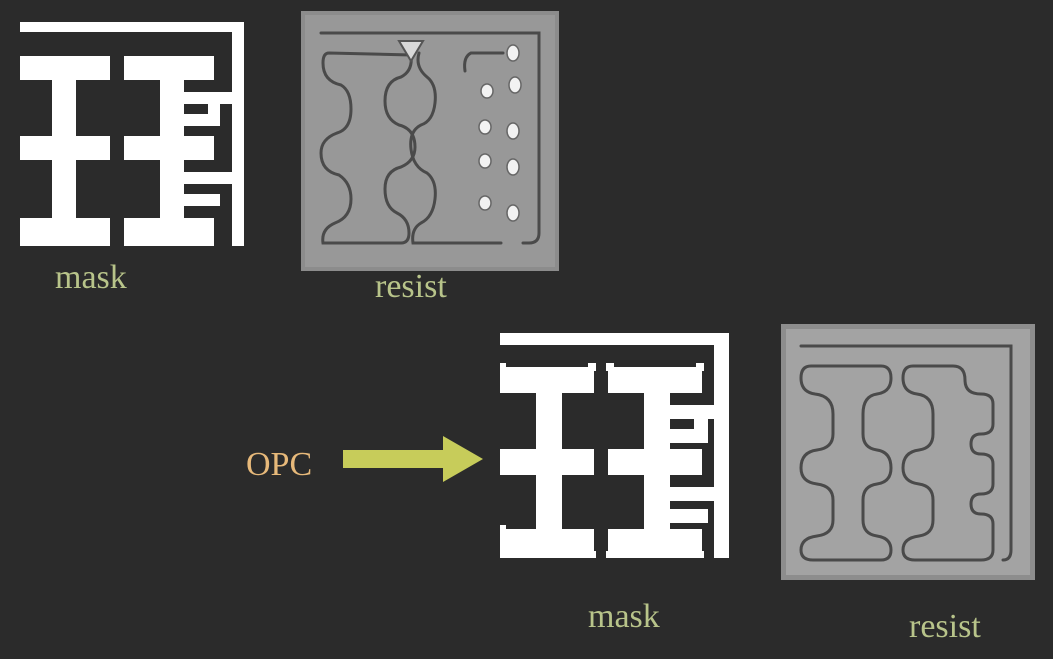 The width and height of the screenshot is (1053, 659). Describe the element at coordinates (945, 626) in the screenshot. I see `resist-label-bottom: resist` at that location.